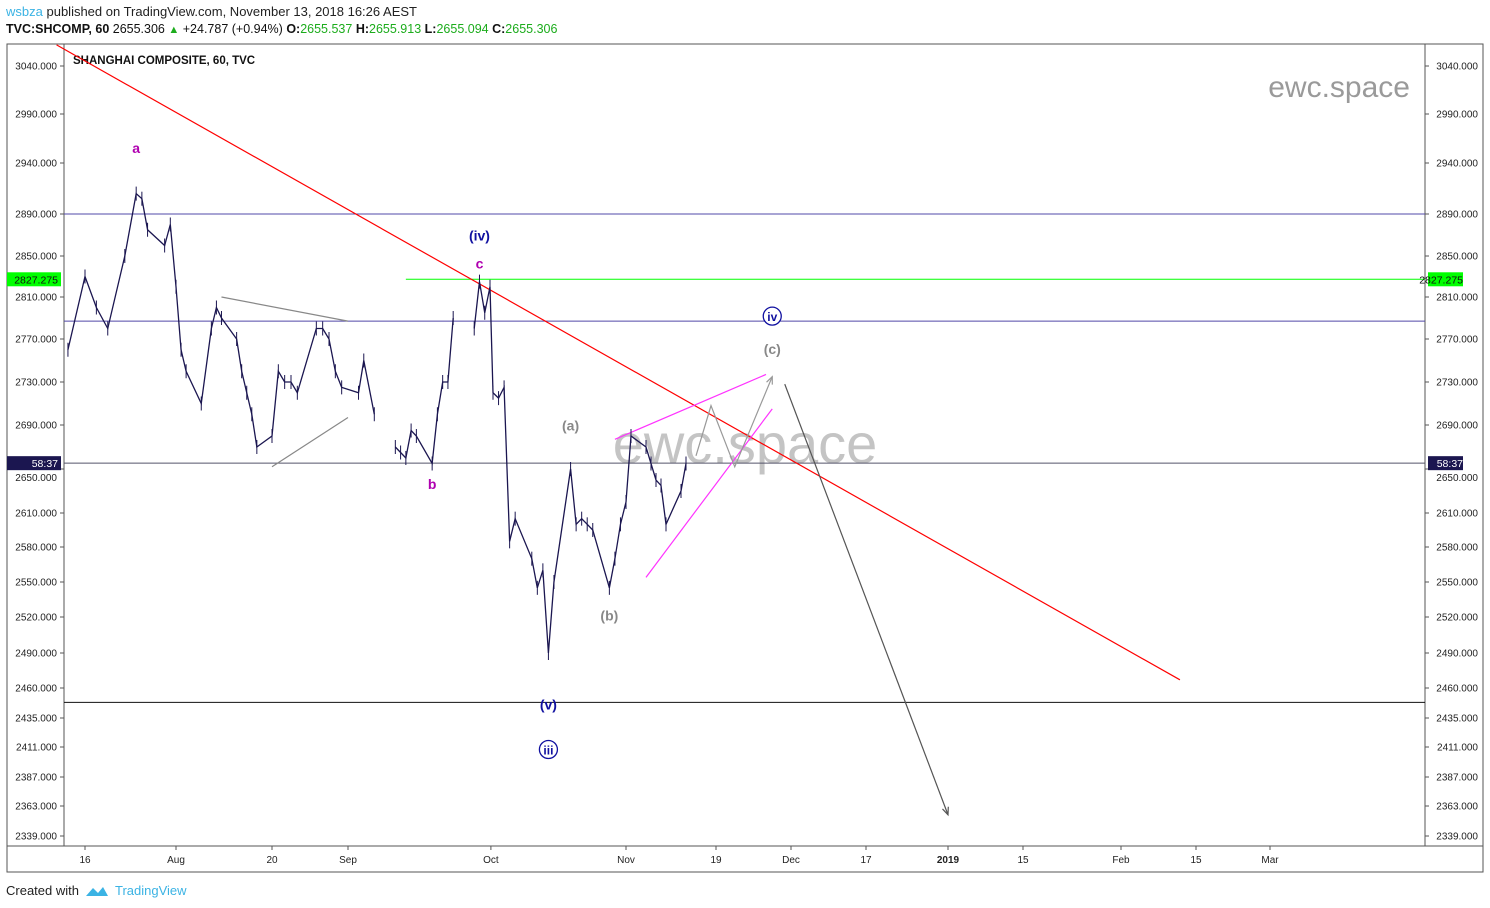 This screenshot has width=1490, height=908. Describe the element at coordinates (395, 29) in the screenshot. I see `high-value: 2655.913` at that location.